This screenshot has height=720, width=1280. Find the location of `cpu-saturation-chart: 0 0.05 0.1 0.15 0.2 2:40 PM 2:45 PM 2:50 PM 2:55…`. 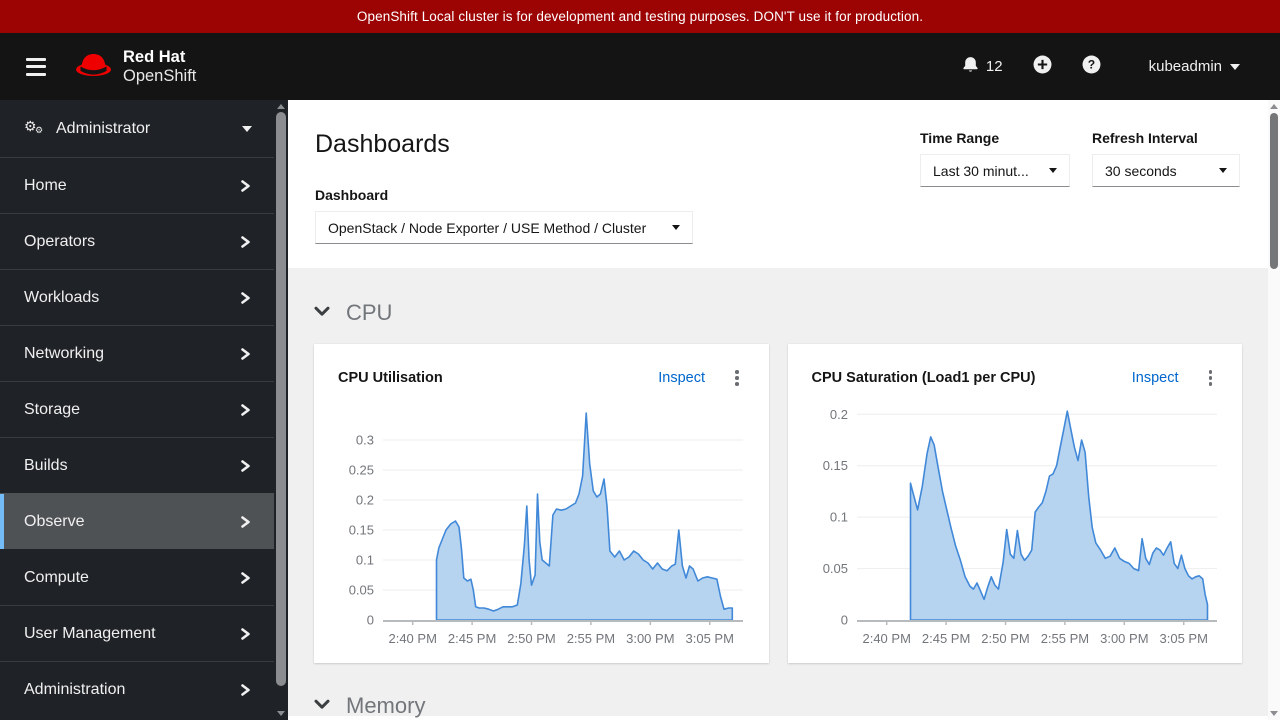

cpu-saturation-chart: 0 0.05 0.1 0.15 0.2 2:40 PM 2:45 PM 2:50 PM 2:55… is located at coordinates (1019, 526).